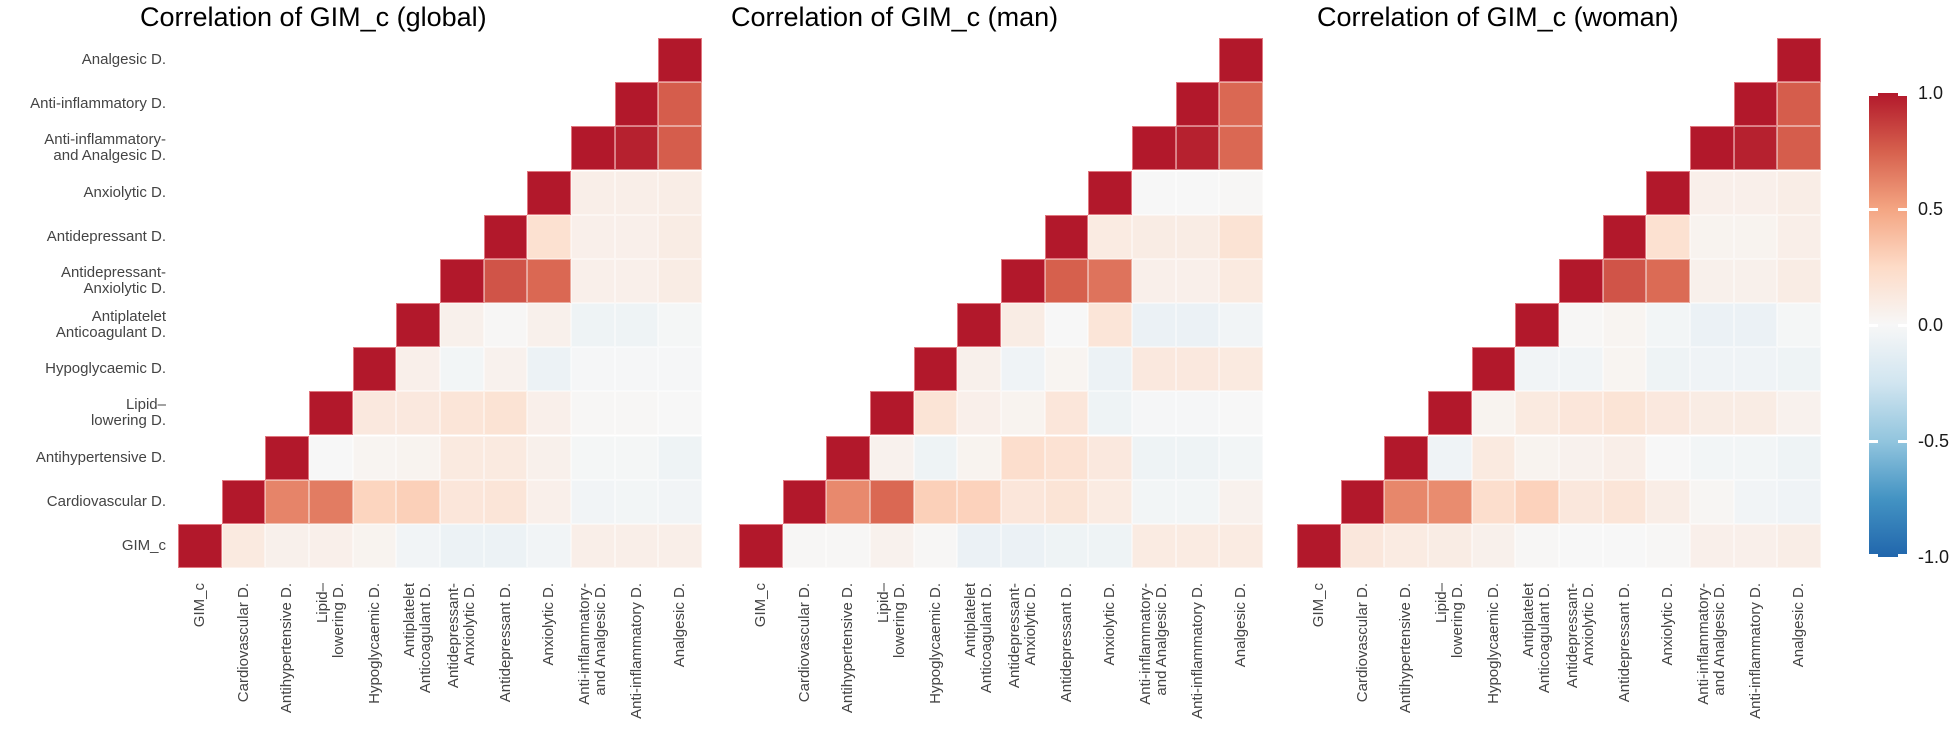  What do you see at coordinates (1493, 643) in the screenshot?
I see `x-axis-label: Hypoglycaemic D.` at bounding box center [1493, 643].